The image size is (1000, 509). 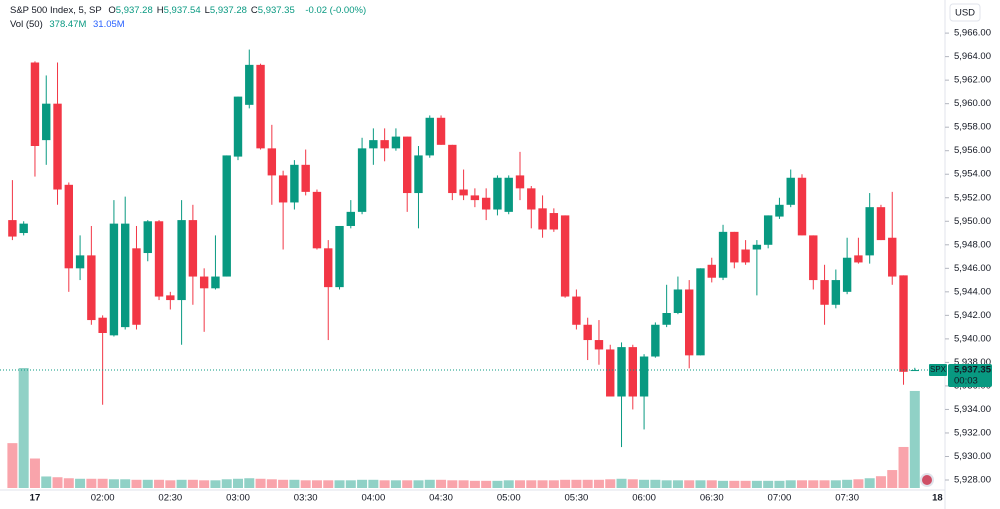 I want to click on y-tick-label: 5,960.00, so click(x=972, y=103).